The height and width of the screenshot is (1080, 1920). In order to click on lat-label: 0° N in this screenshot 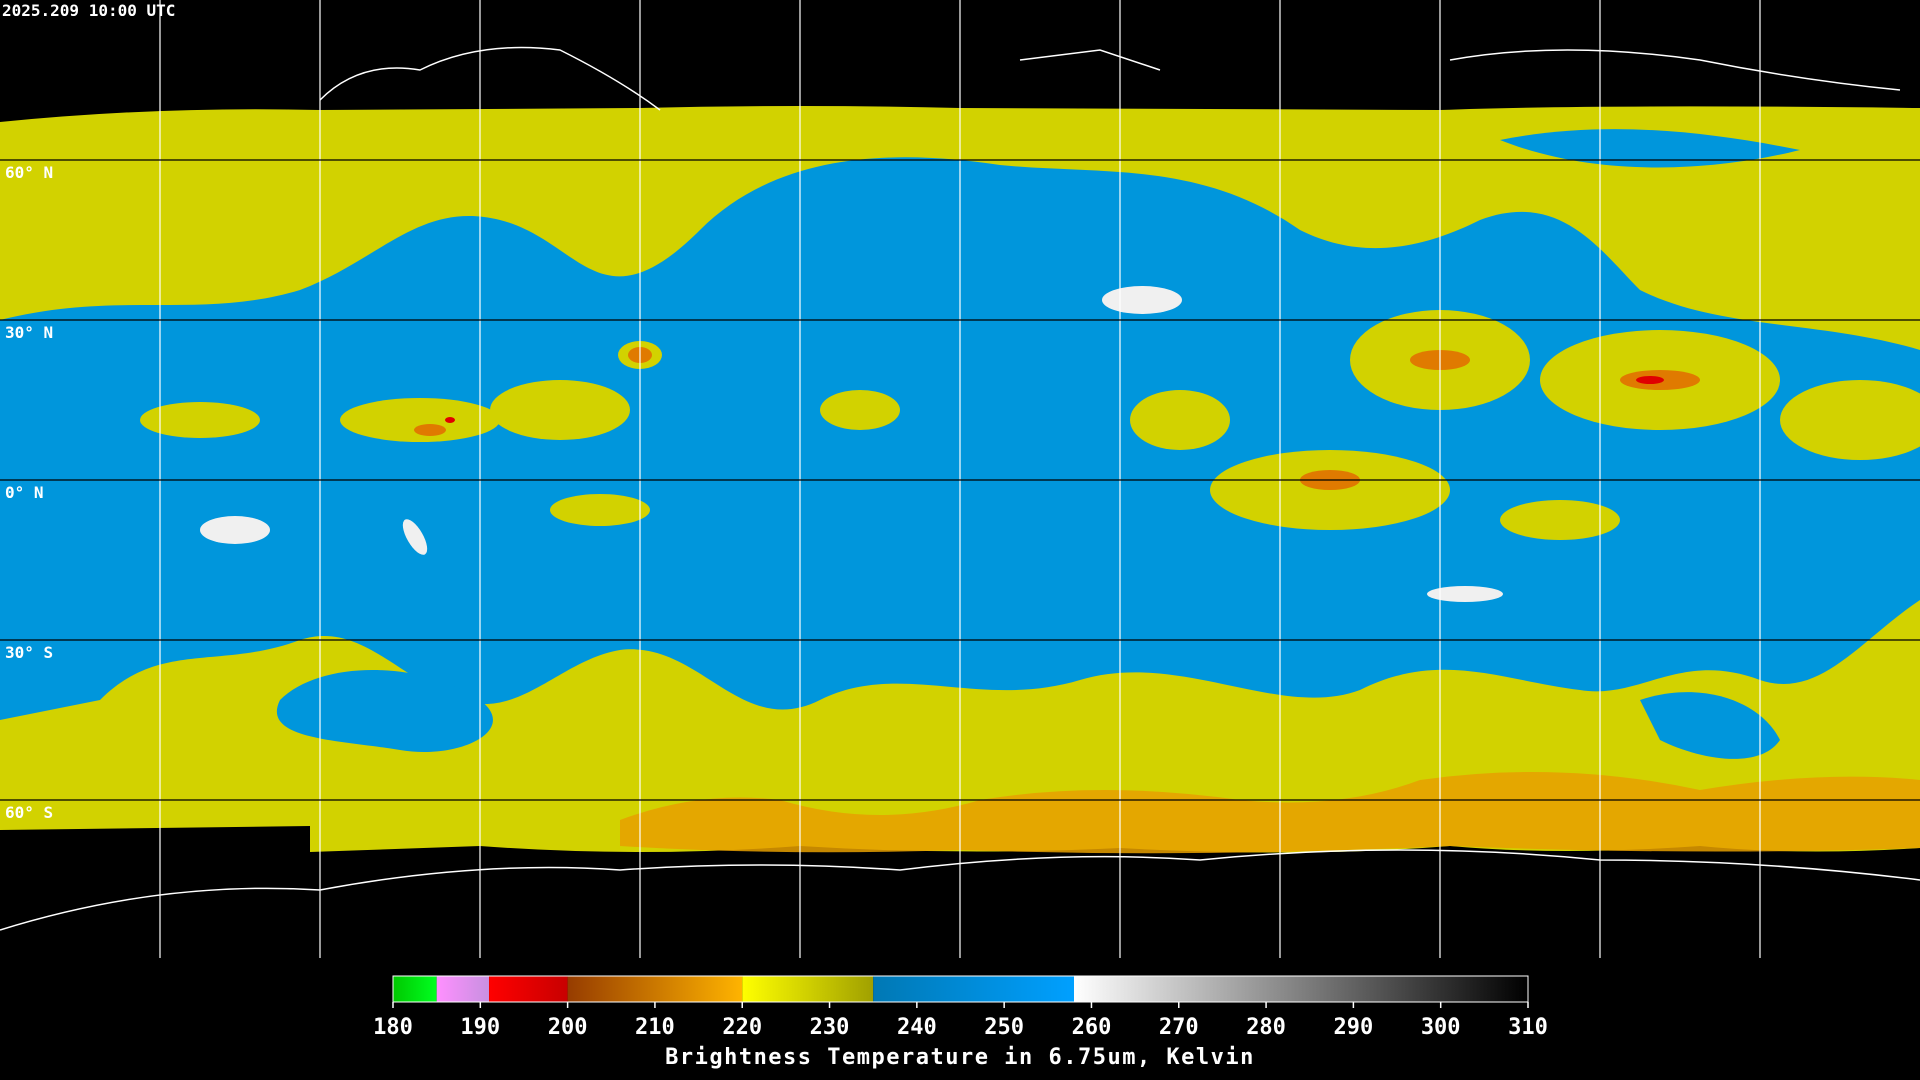, I will do `click(24, 492)`.